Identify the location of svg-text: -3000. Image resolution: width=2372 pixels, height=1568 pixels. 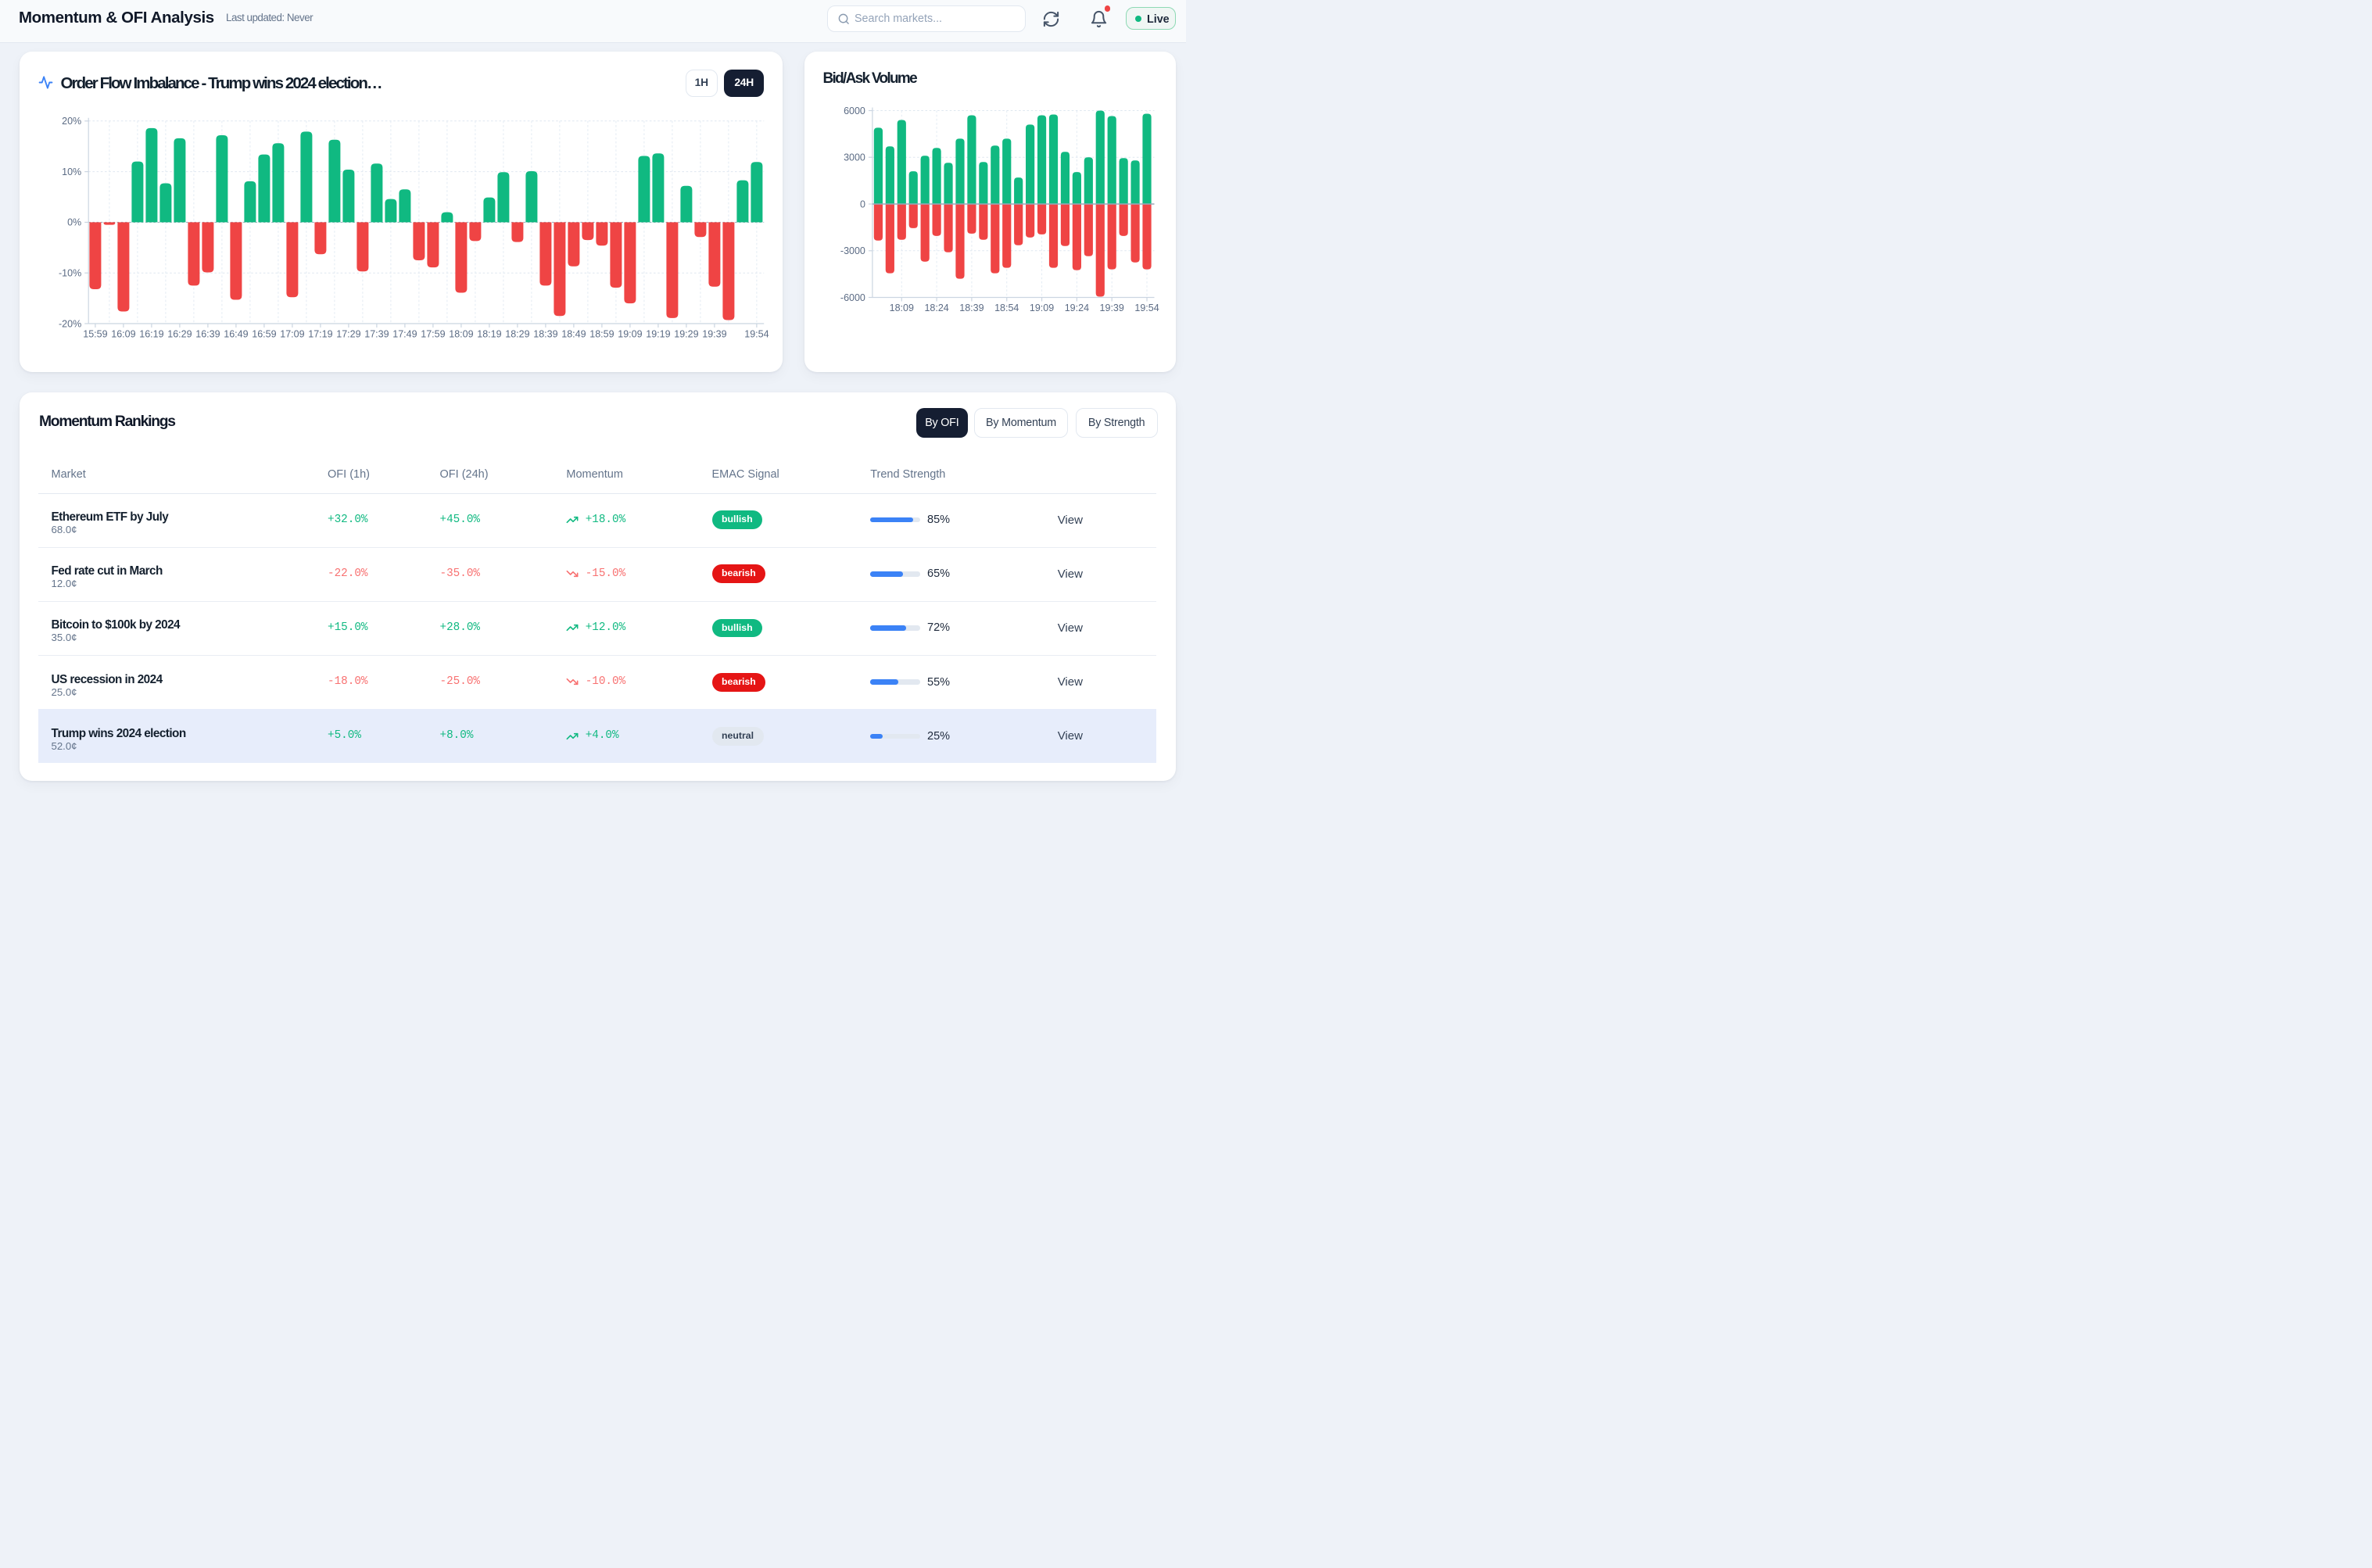
(852, 250).